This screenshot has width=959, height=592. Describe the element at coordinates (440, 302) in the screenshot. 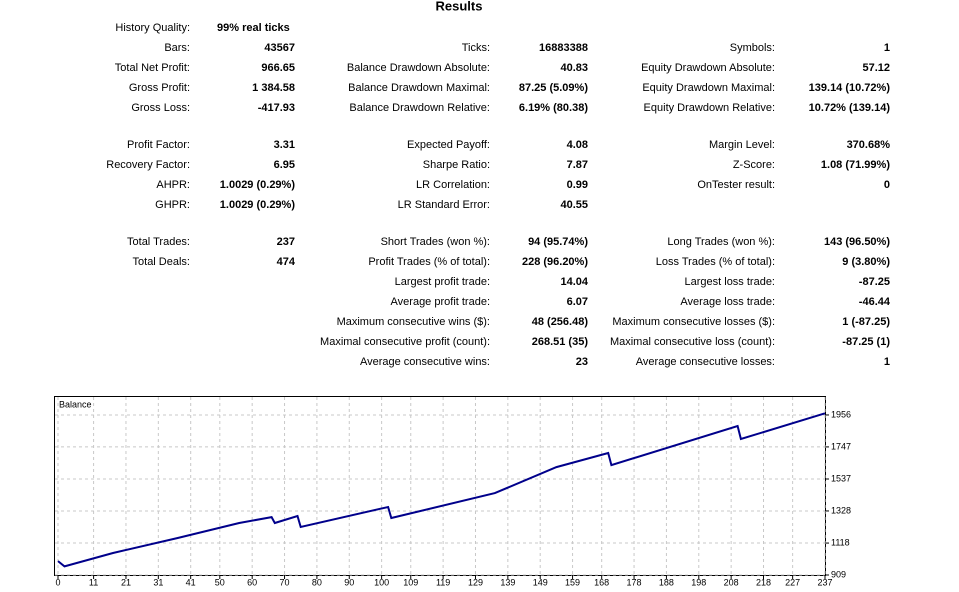

I see `stat-label: Average profit trade:` at that location.